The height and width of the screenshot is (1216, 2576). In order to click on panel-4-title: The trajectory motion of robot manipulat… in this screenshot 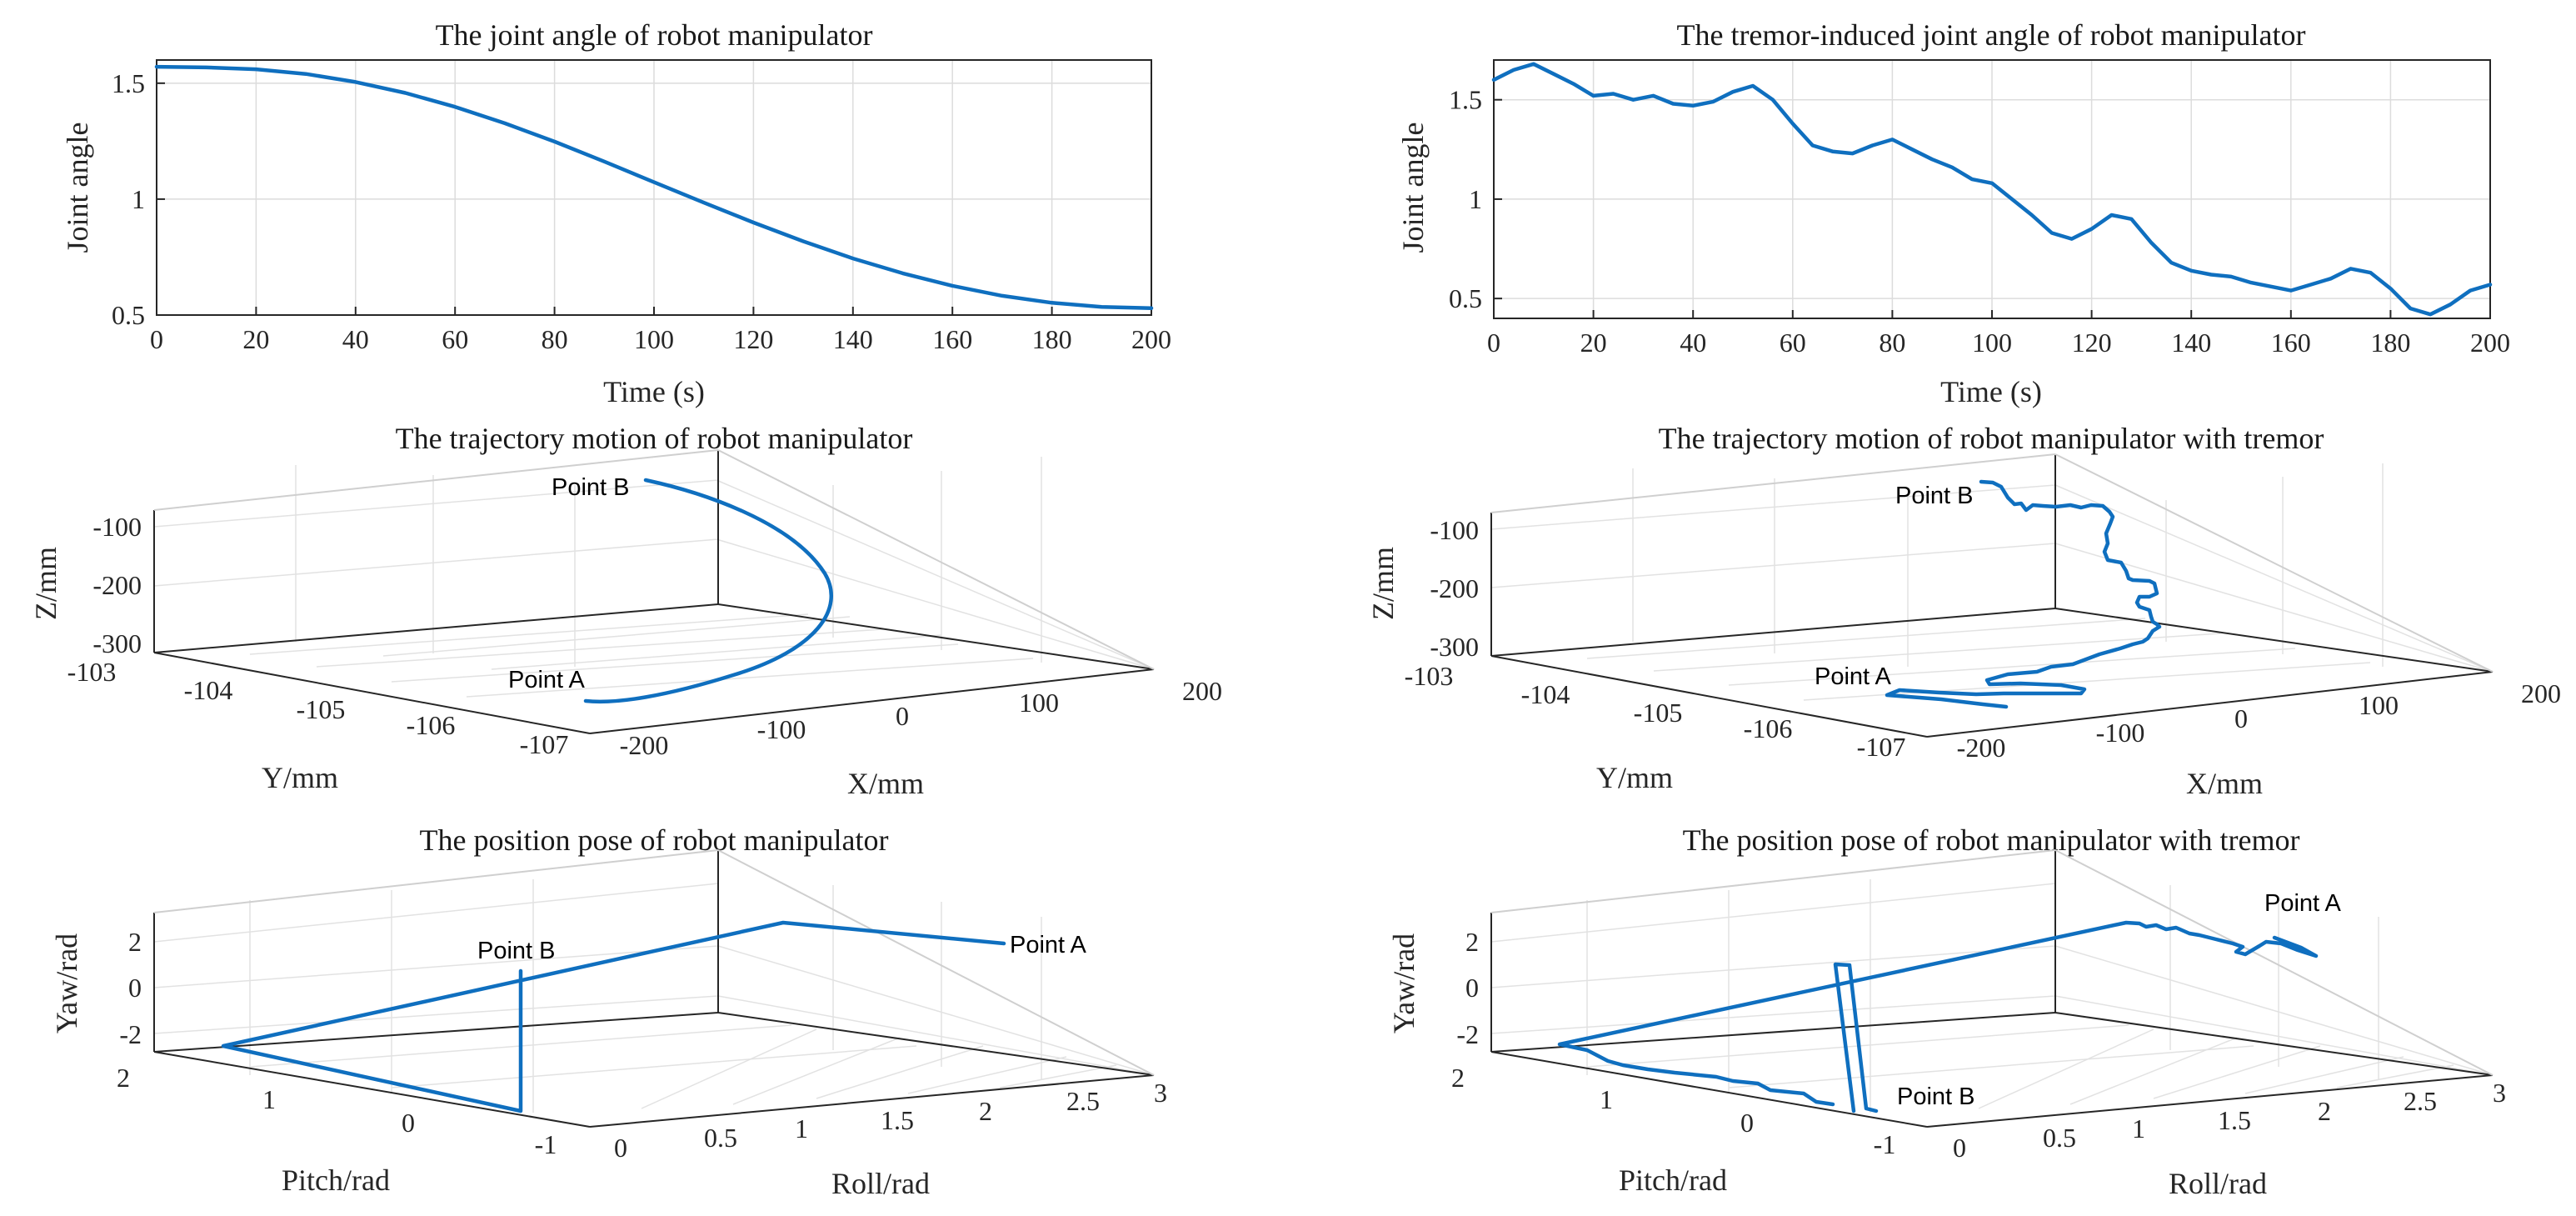, I will do `click(1991, 438)`.